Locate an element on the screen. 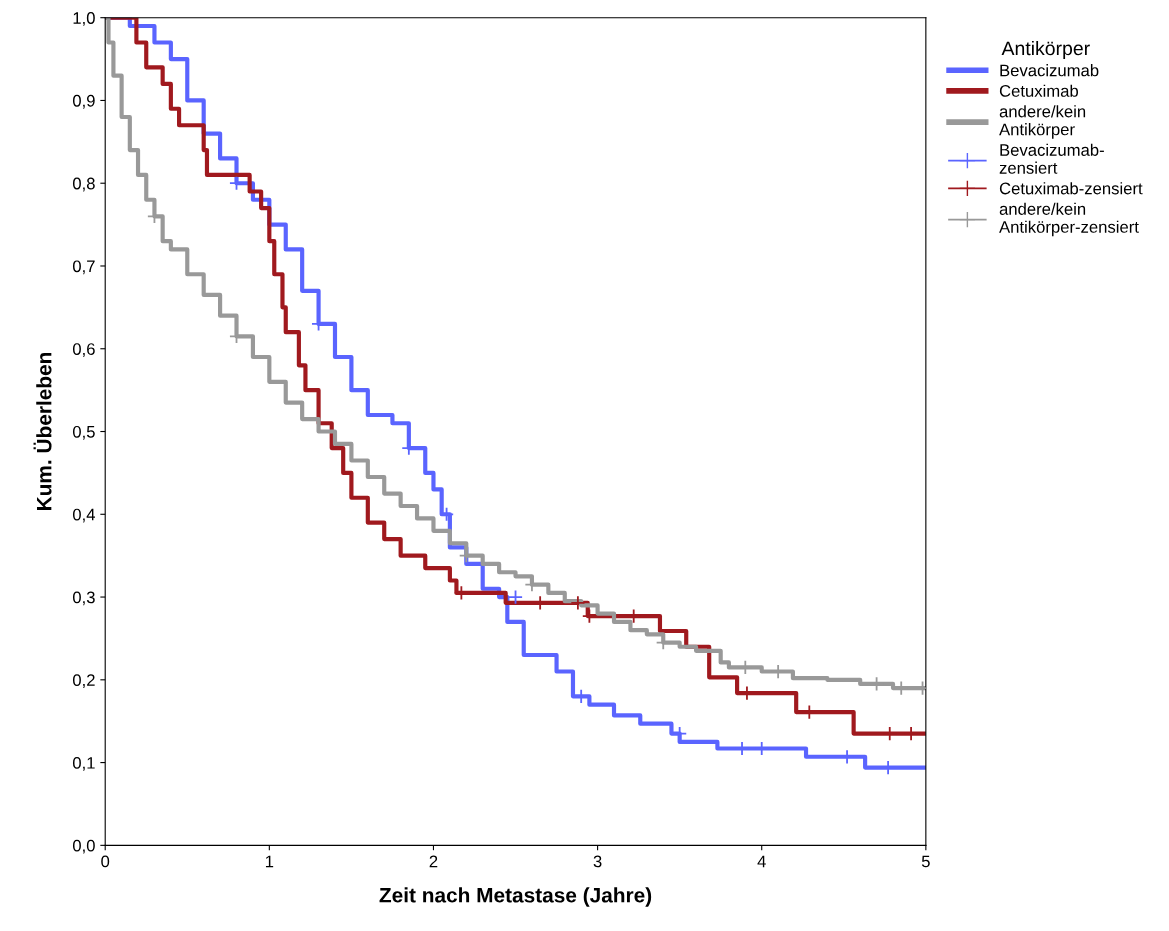 This screenshot has height=931, width=1169. y-axis-title: Kum. Überleben is located at coordinates (42, 431).